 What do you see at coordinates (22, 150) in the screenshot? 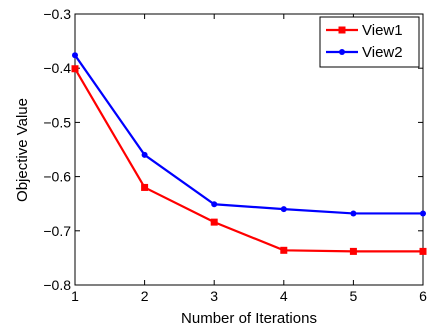
I see `y-axis-label: Objective Value` at bounding box center [22, 150].